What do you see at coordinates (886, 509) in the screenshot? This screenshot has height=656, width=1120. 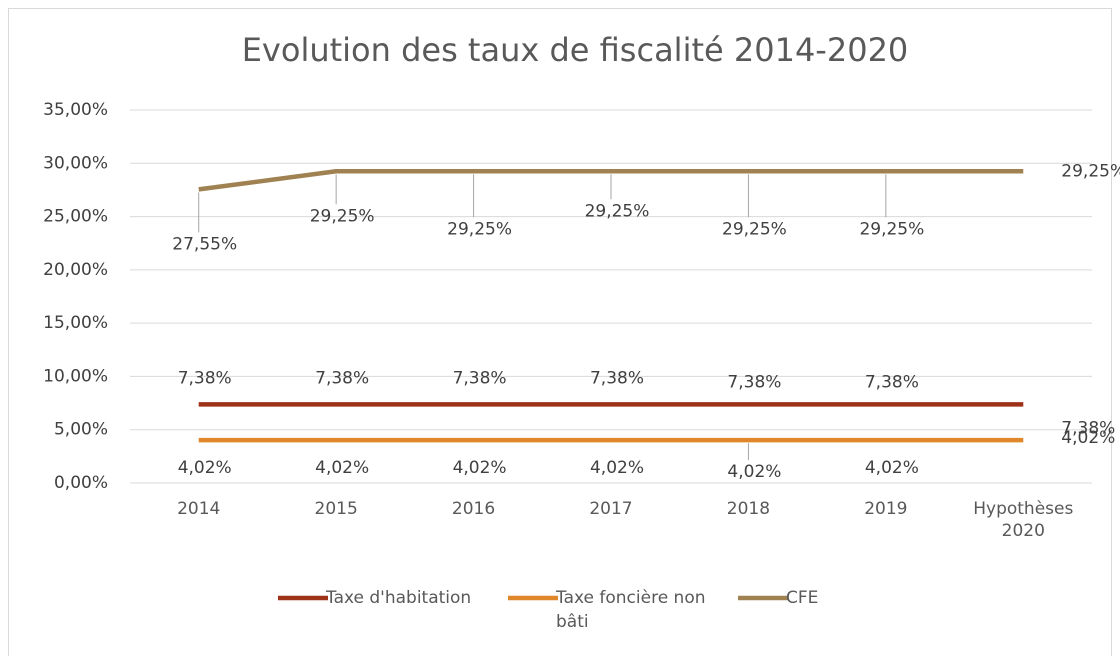 I see `x-tick-label: 2019` at bounding box center [886, 509].